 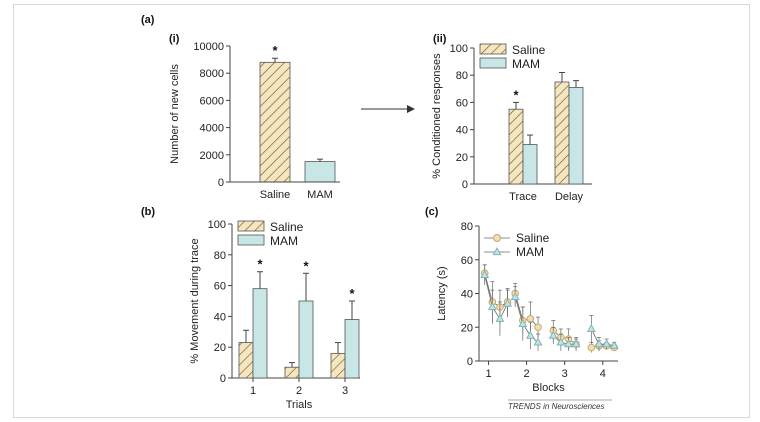 I want to click on panel-label-a: (a), so click(x=148, y=20).